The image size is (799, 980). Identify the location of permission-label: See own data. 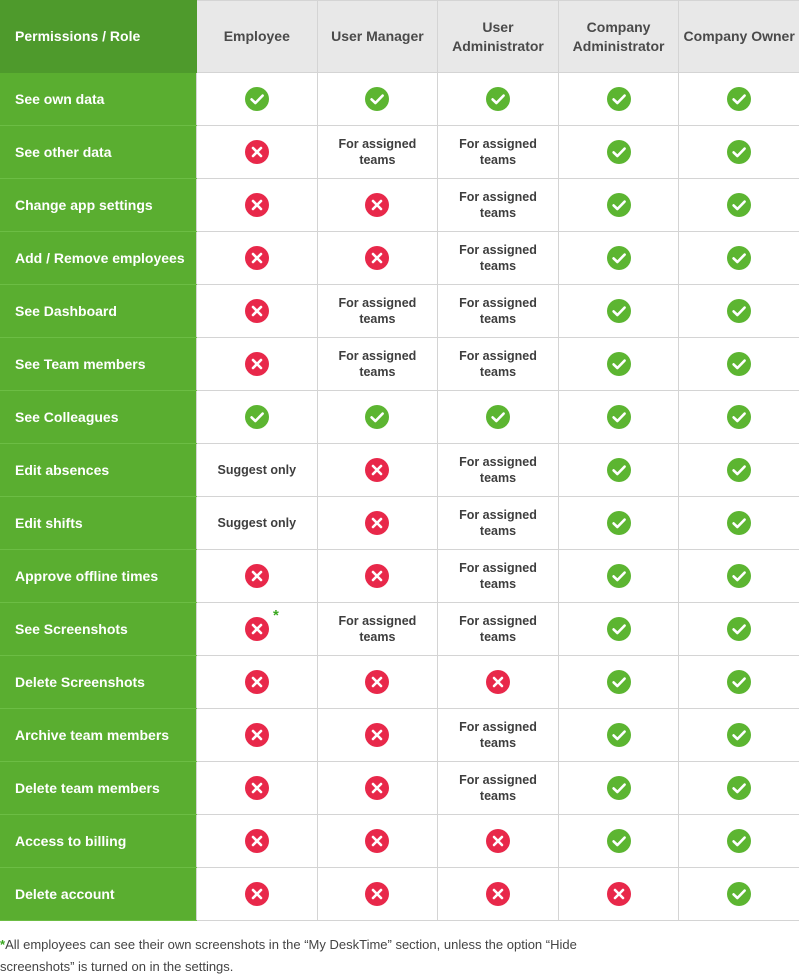
(98, 99).